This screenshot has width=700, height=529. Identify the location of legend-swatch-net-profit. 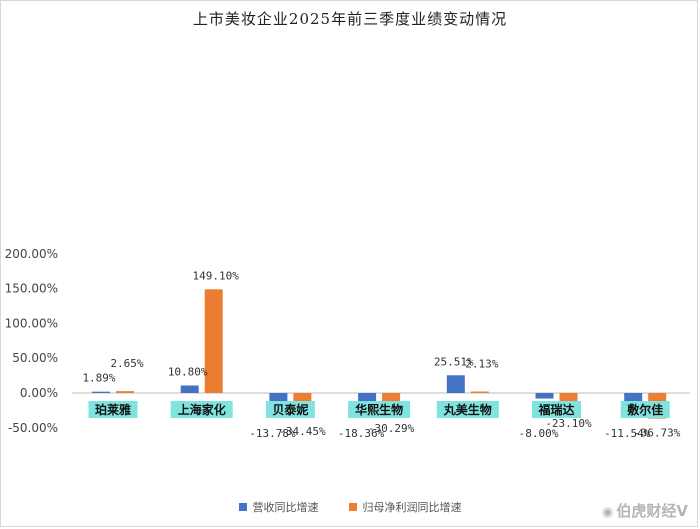
(352, 507).